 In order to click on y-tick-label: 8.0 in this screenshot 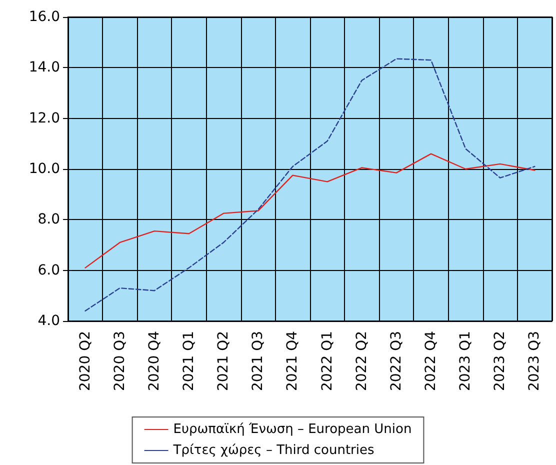, I will do `click(49, 220)`.